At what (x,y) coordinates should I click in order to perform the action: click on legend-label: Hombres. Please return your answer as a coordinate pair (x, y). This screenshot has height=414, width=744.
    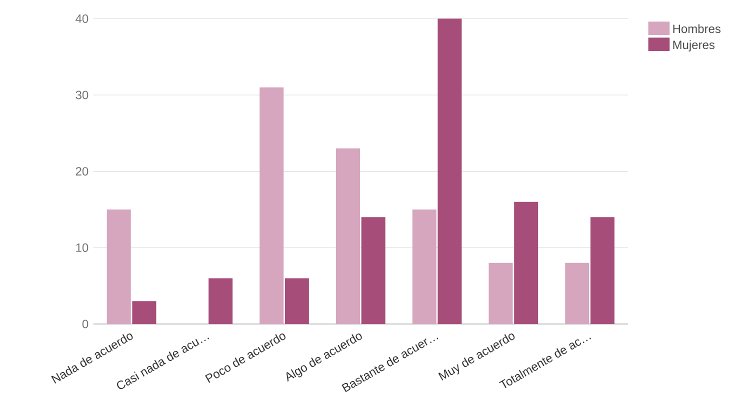
    Looking at the image, I should click on (697, 29).